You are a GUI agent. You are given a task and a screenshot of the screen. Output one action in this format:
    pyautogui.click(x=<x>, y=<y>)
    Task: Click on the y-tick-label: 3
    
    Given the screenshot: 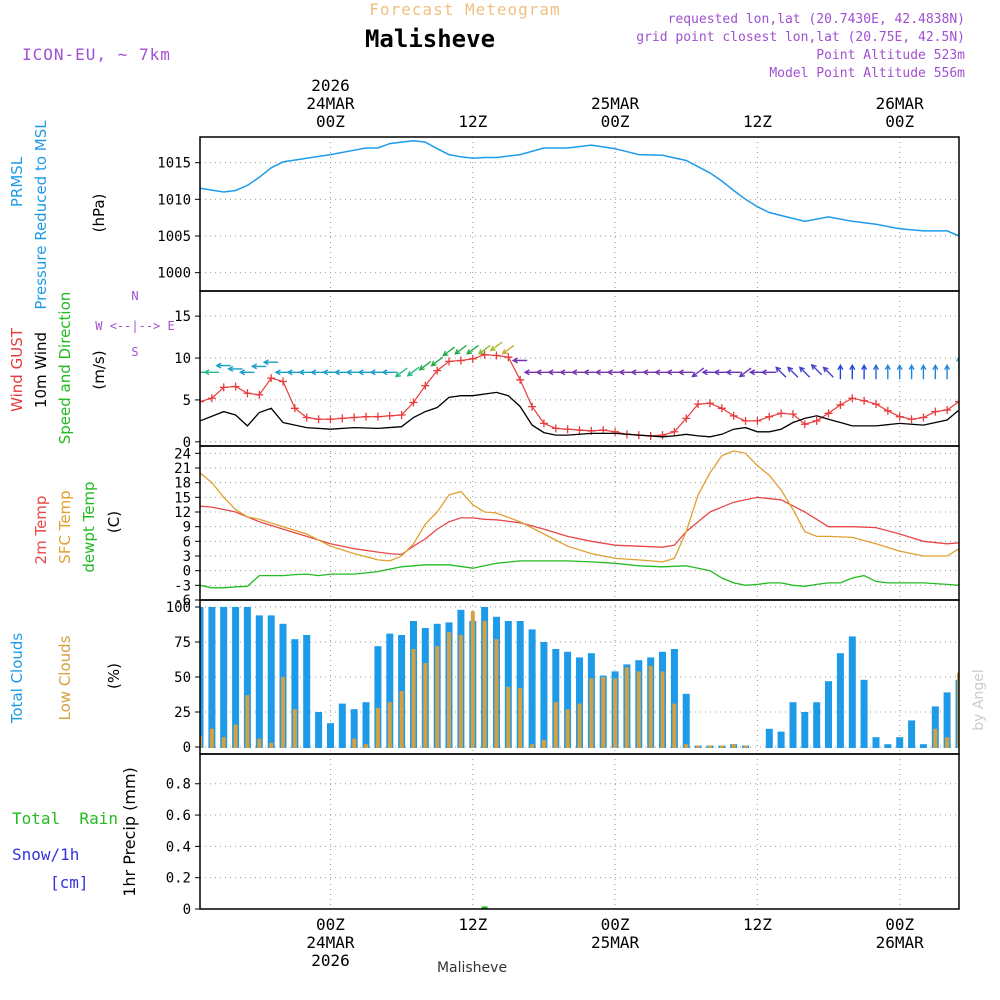 What is the action you would take?
    pyautogui.click(x=187, y=557)
    